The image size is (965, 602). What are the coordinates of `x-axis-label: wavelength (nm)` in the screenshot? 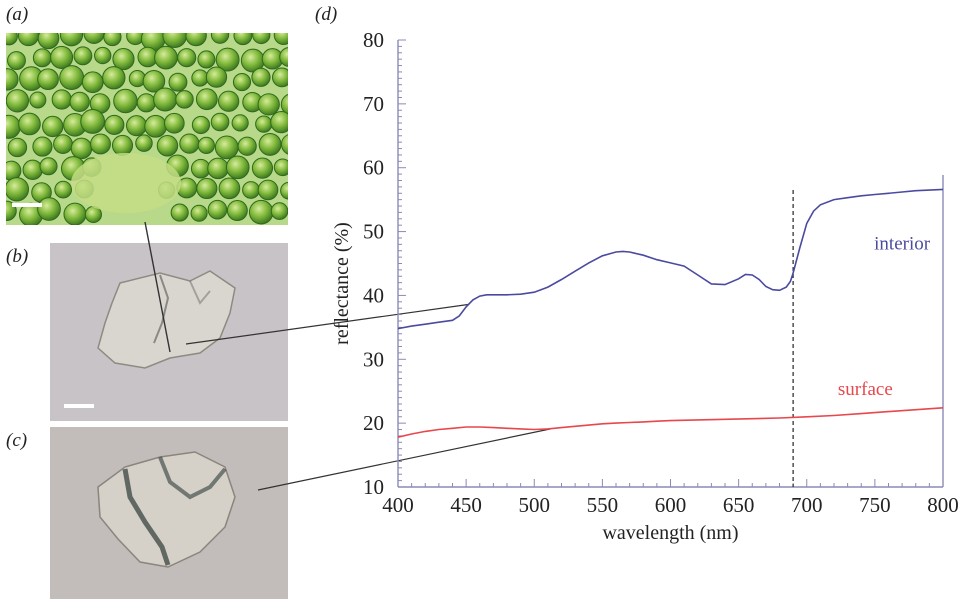 It's located at (670, 533).